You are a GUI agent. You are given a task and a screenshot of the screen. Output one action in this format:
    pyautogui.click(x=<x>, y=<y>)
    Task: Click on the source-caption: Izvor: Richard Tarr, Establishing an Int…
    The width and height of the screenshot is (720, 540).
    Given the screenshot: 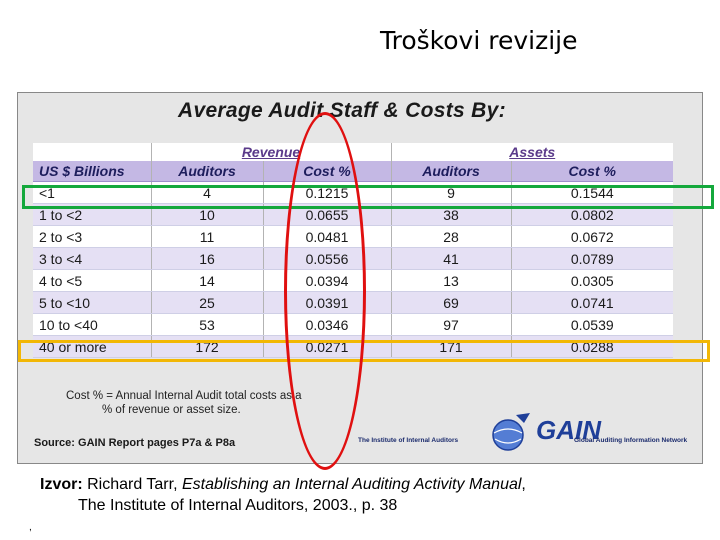 What is the action you would take?
    pyautogui.click(x=283, y=495)
    